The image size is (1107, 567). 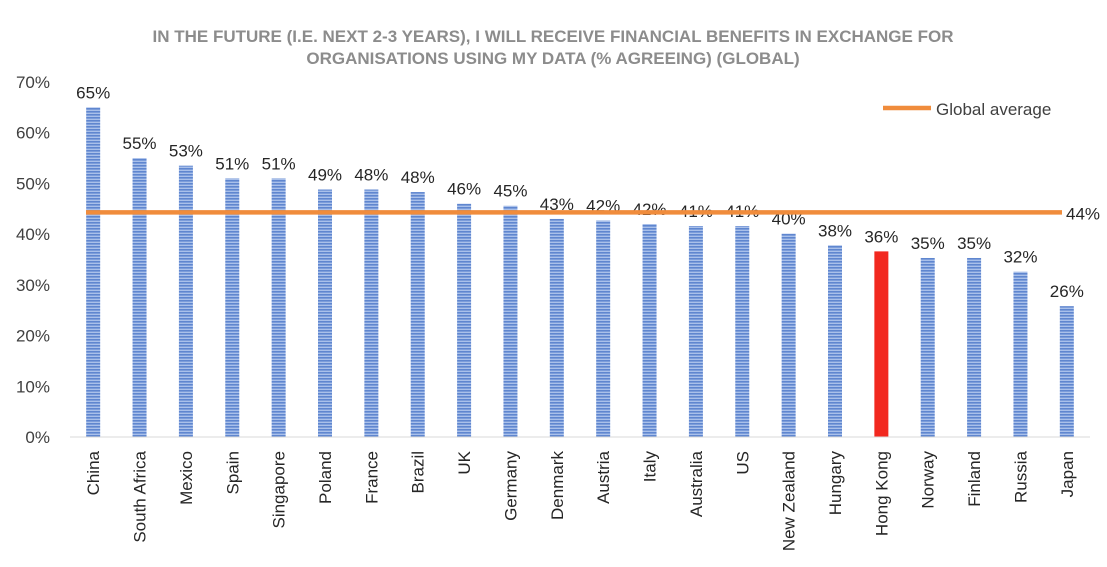 What do you see at coordinates (650, 467) in the screenshot?
I see `x-tick-label-italy: Italy` at bounding box center [650, 467].